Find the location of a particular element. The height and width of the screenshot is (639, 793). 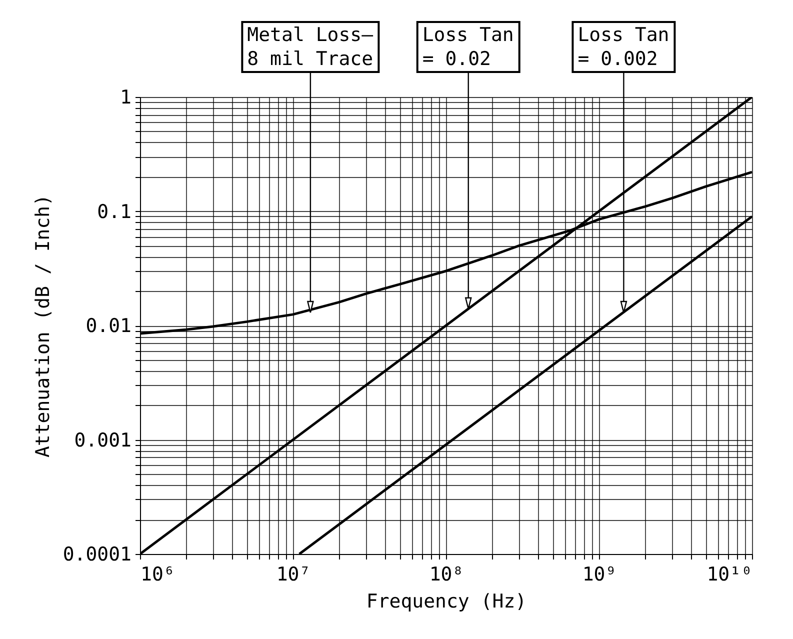

y-tick-label: 0.001 is located at coordinates (103, 440).